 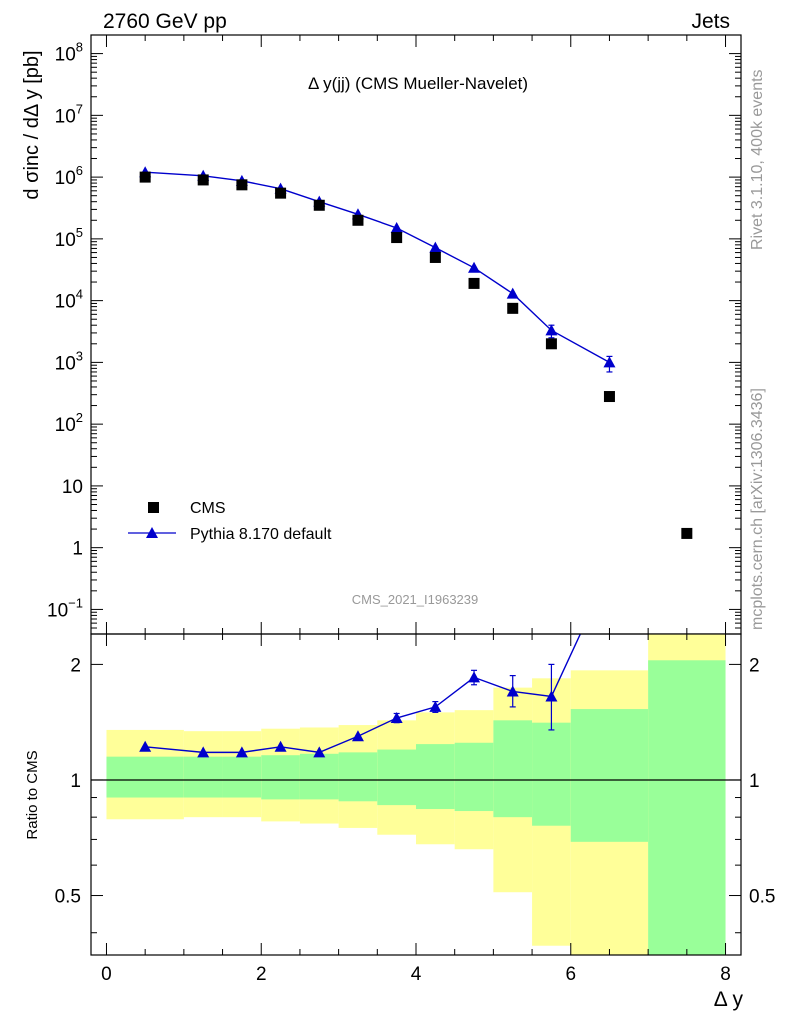 What do you see at coordinates (106, 974) in the screenshot?
I see `x-tick-label: 0` at bounding box center [106, 974].